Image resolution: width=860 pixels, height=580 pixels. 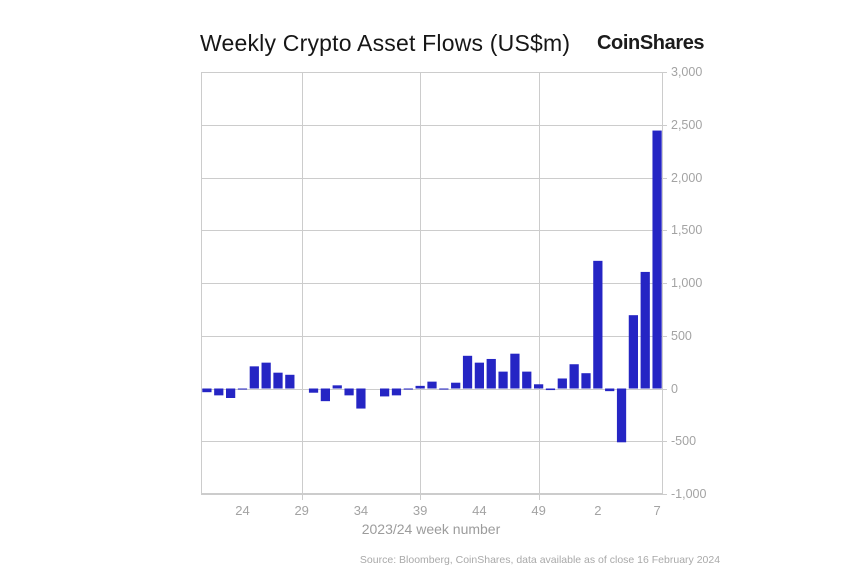 What do you see at coordinates (687, 230) in the screenshot?
I see `y-tick-label: 1,500` at bounding box center [687, 230].